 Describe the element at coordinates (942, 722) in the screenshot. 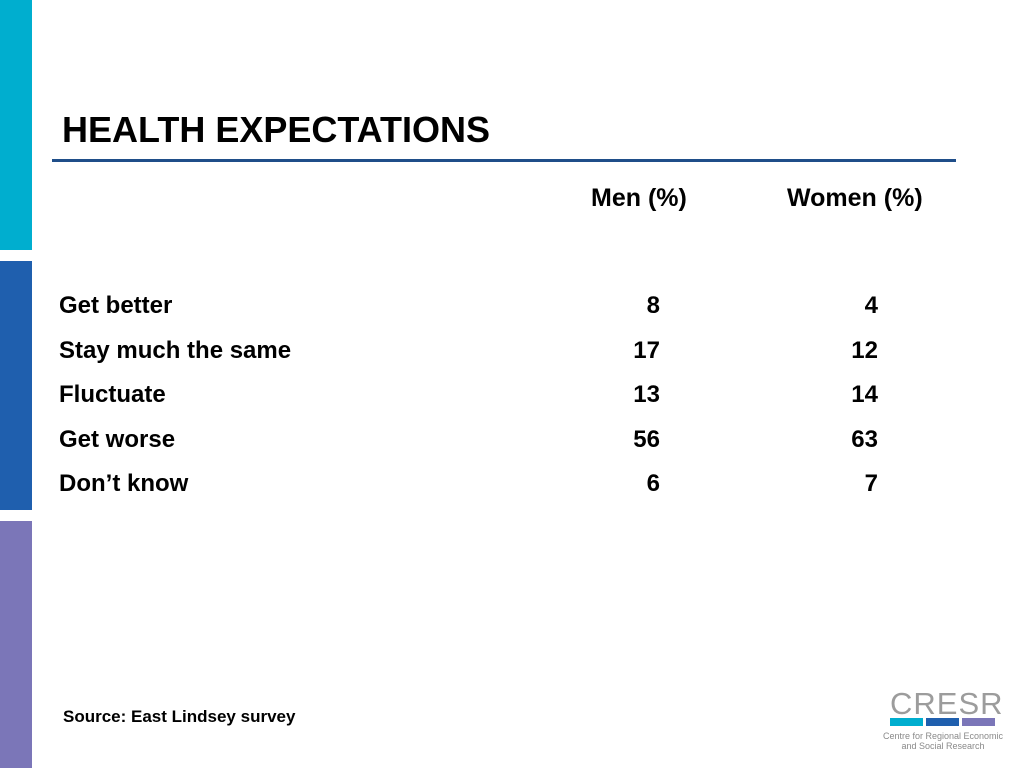

I see `logo-stripe-blue` at that location.